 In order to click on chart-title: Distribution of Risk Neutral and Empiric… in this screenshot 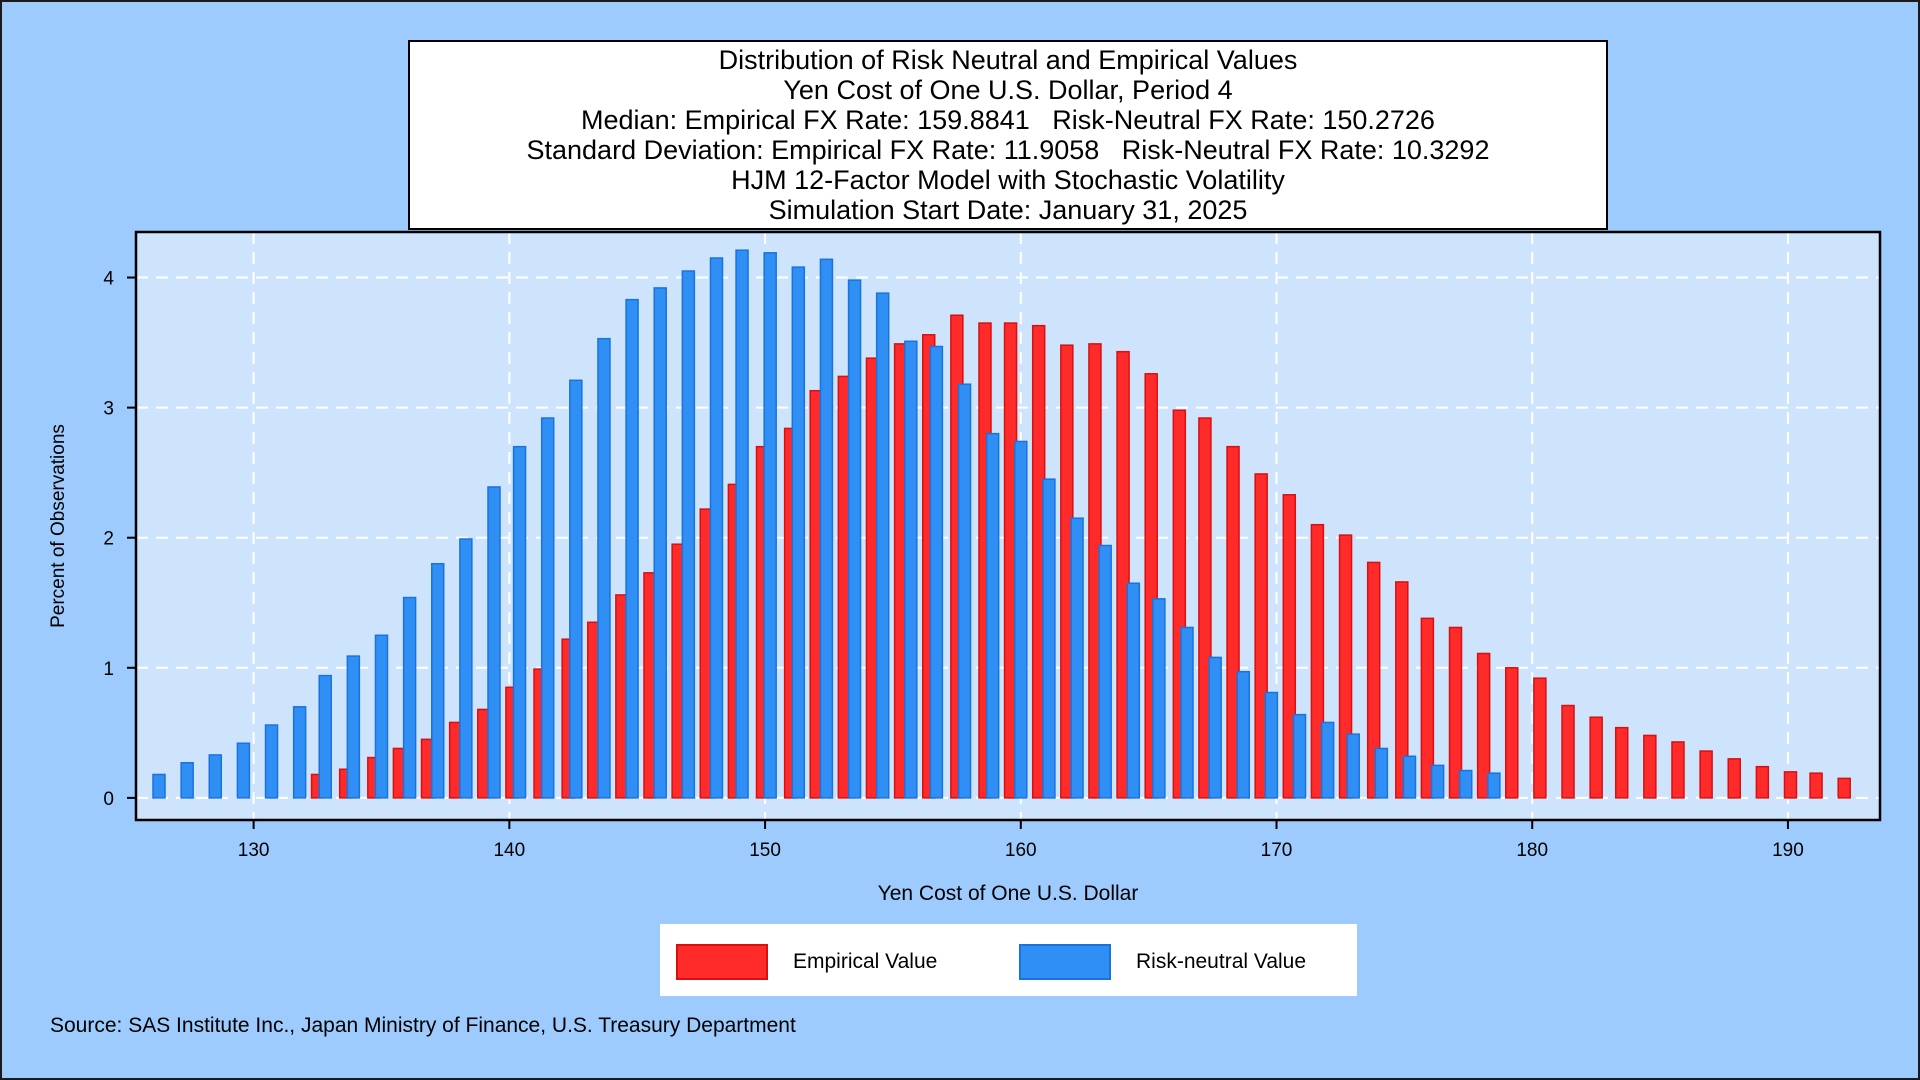, I will do `click(1008, 60)`.